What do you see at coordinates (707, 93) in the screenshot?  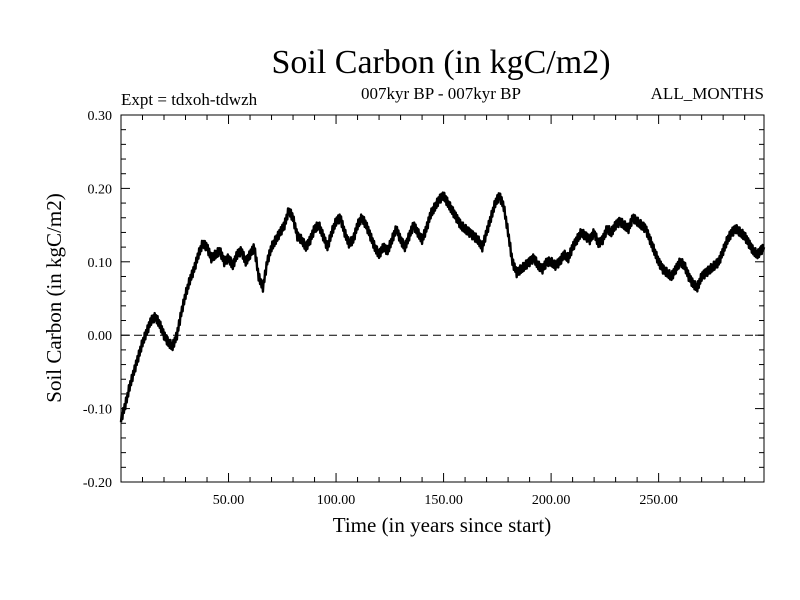 I see `period-label: ALL_MONTHS` at bounding box center [707, 93].